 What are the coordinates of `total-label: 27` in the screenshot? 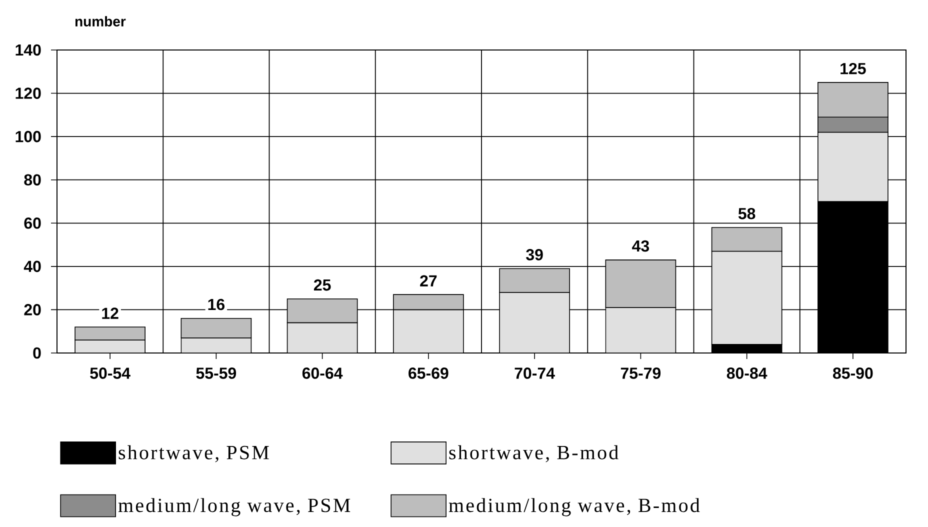 It's located at (428, 280).